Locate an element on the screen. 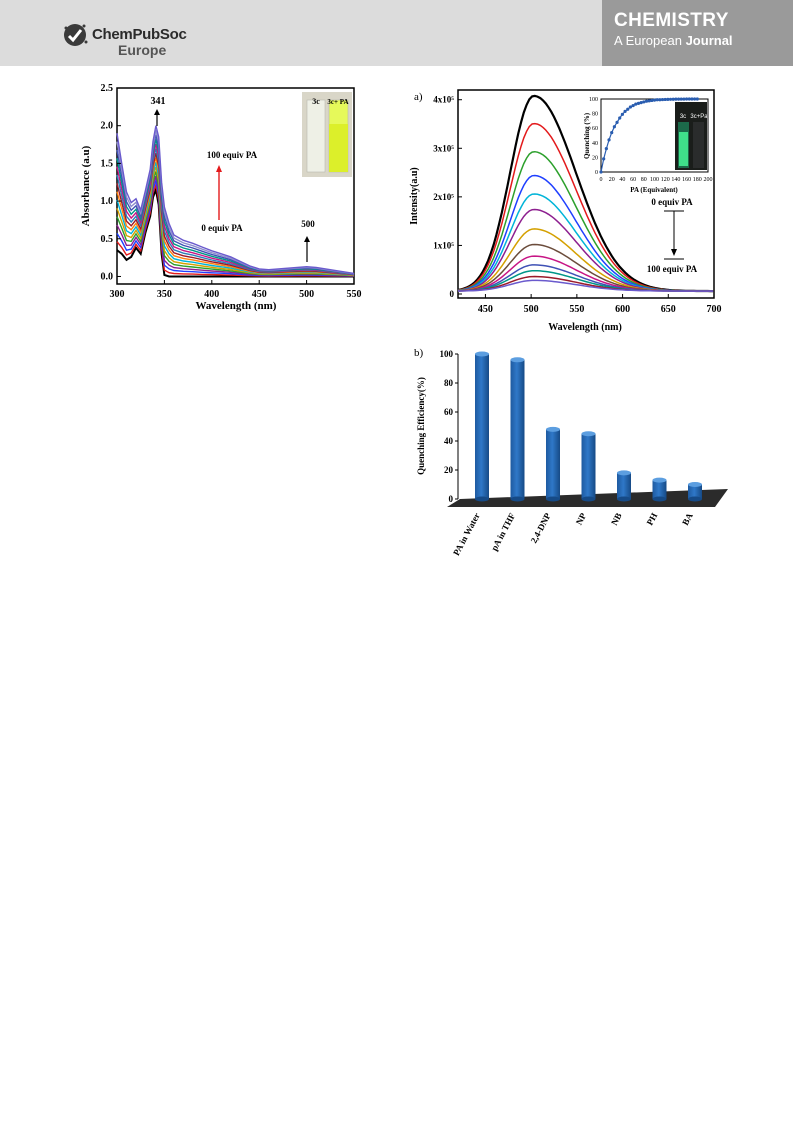 The height and width of the screenshot is (1121, 793). y-tick-label: 0.0 is located at coordinates (107, 276).